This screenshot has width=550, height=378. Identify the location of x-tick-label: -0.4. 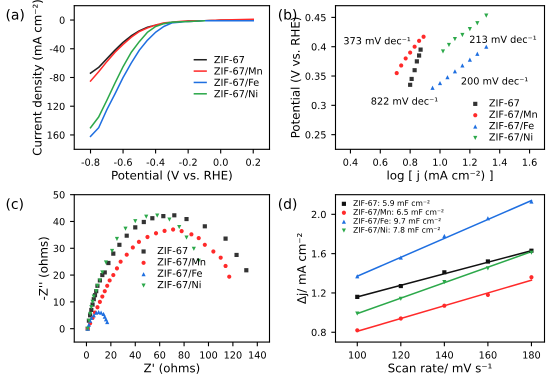
(155, 162).